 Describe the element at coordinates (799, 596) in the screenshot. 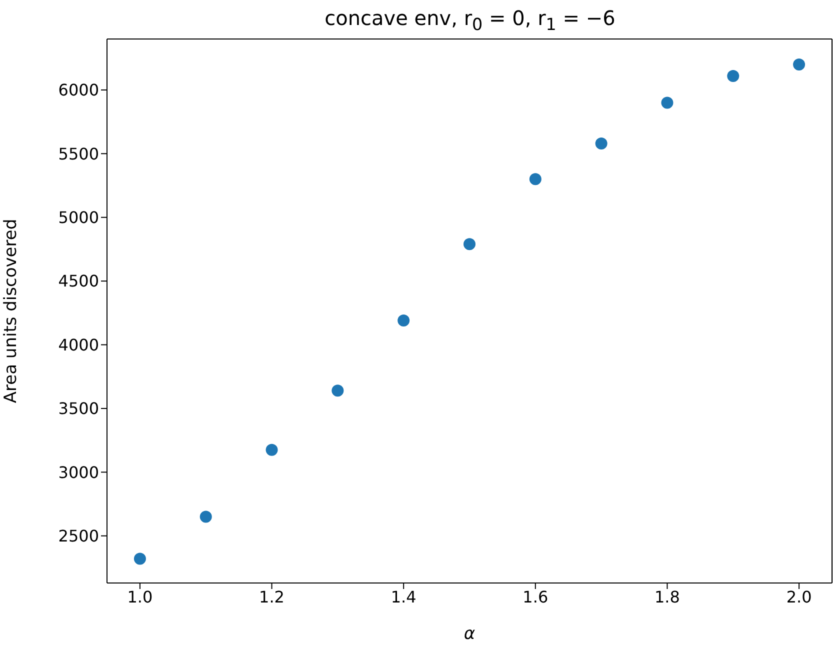

I see `x-tick-label: 2.0` at that location.